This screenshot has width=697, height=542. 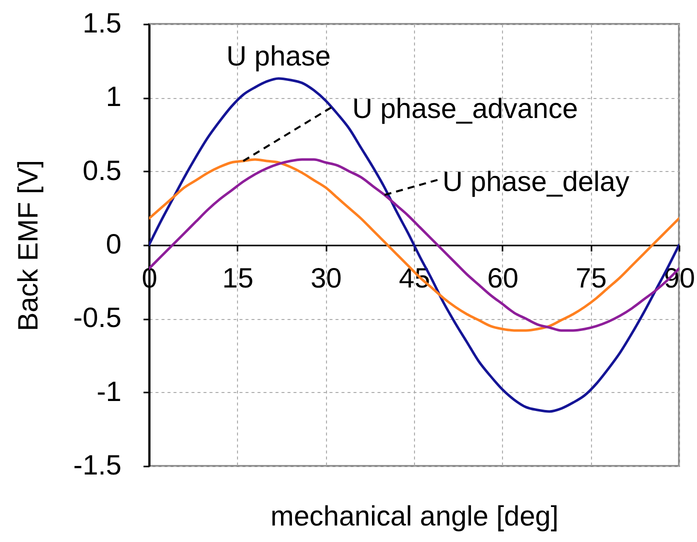 What do you see at coordinates (102, 170) in the screenshot?
I see `y-tick-label: 0.5` at bounding box center [102, 170].